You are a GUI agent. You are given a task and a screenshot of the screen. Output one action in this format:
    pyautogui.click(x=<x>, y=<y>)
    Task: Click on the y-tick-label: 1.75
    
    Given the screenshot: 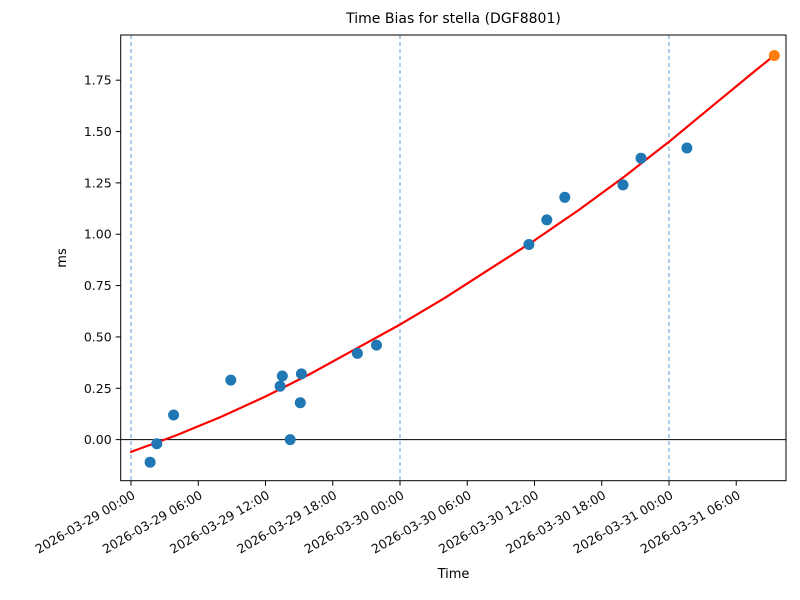 What is the action you would take?
    pyautogui.click(x=98, y=80)
    